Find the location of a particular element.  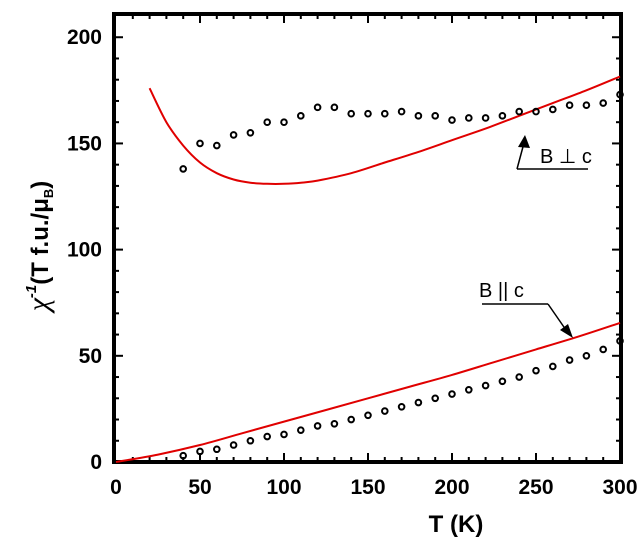

x-tick-label: 0 is located at coordinates (116, 487).